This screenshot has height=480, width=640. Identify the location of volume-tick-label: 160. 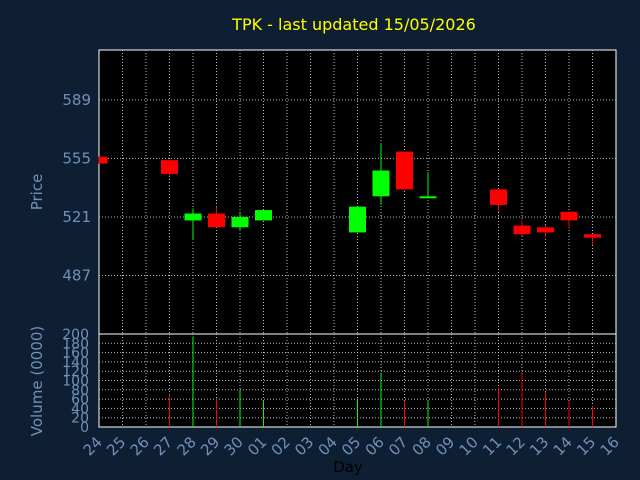
(75, 354).